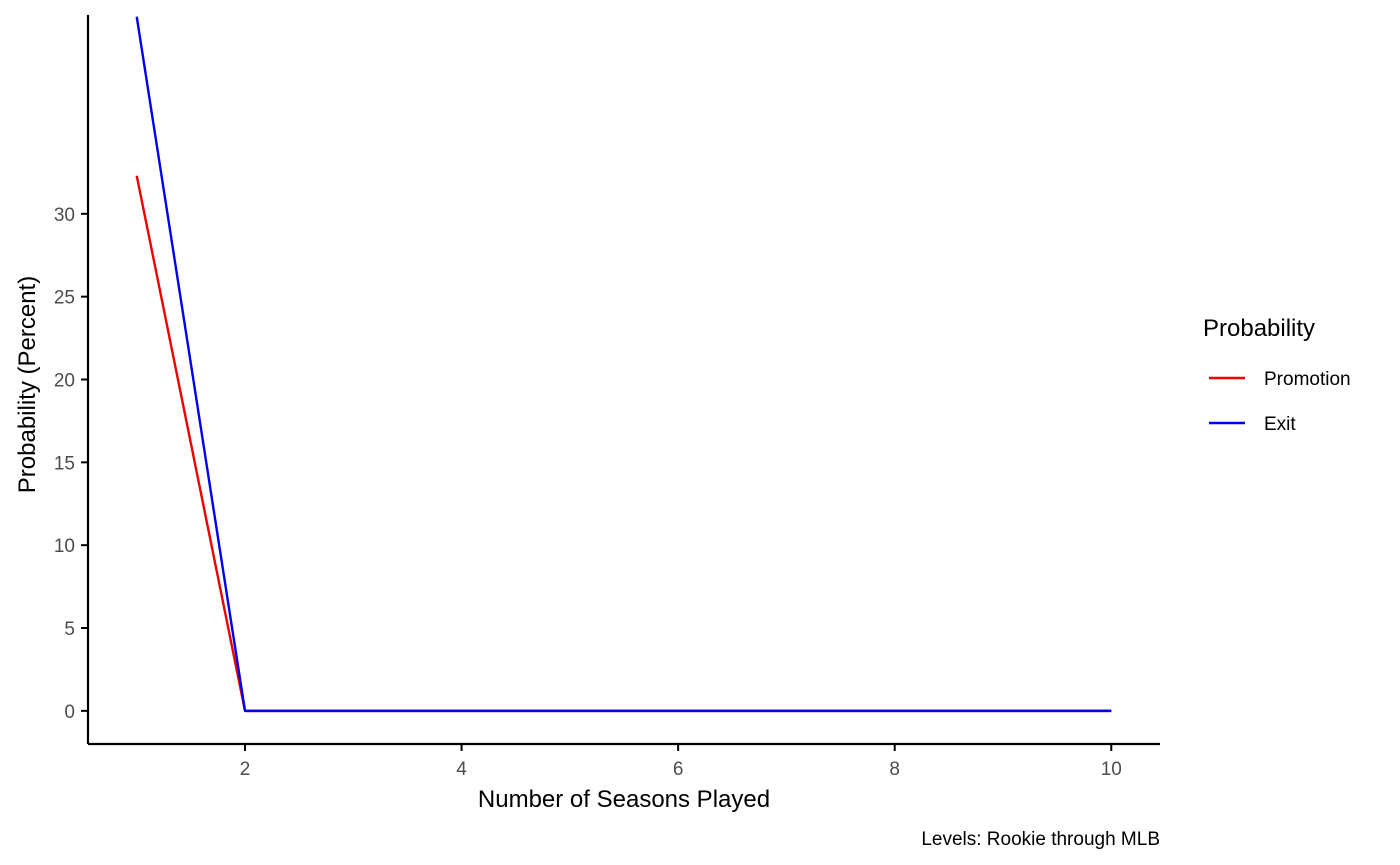 The image size is (1400, 865). What do you see at coordinates (1307, 379) in the screenshot?
I see `legend-label-promotion: Promotion` at bounding box center [1307, 379].